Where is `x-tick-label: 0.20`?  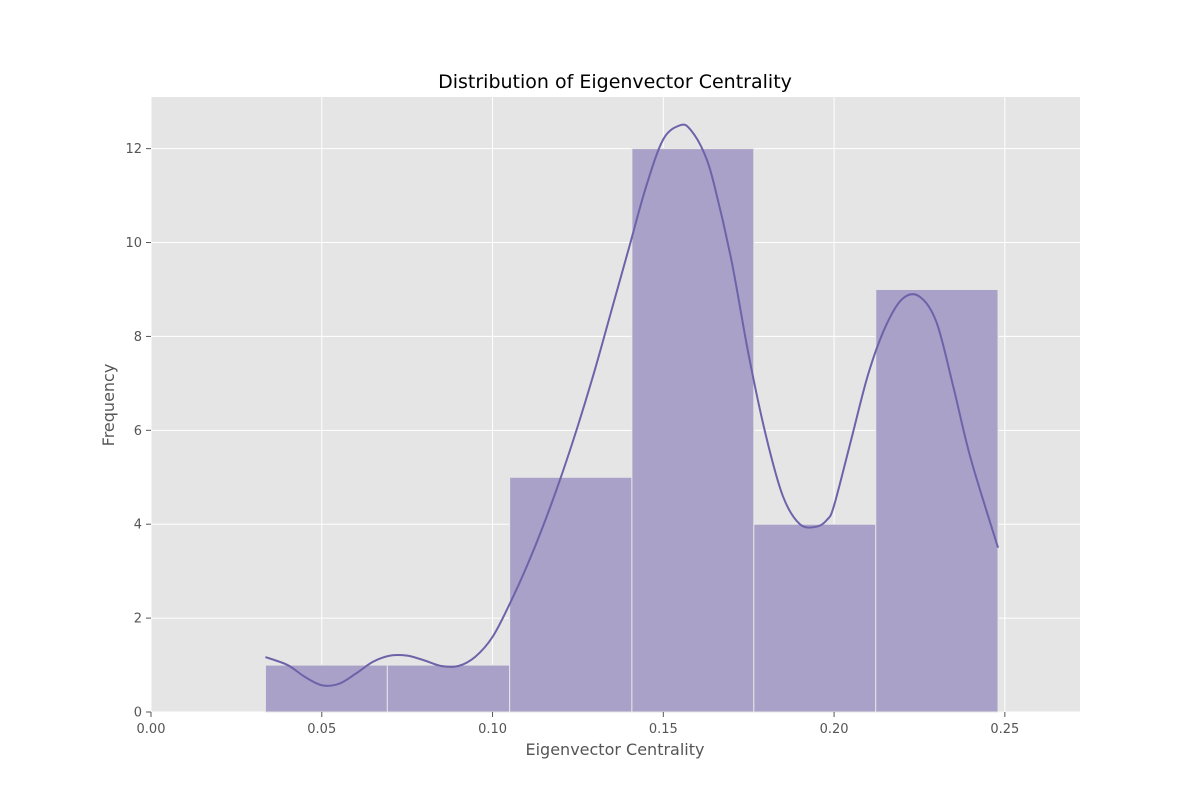 x-tick-label: 0.20 is located at coordinates (834, 729).